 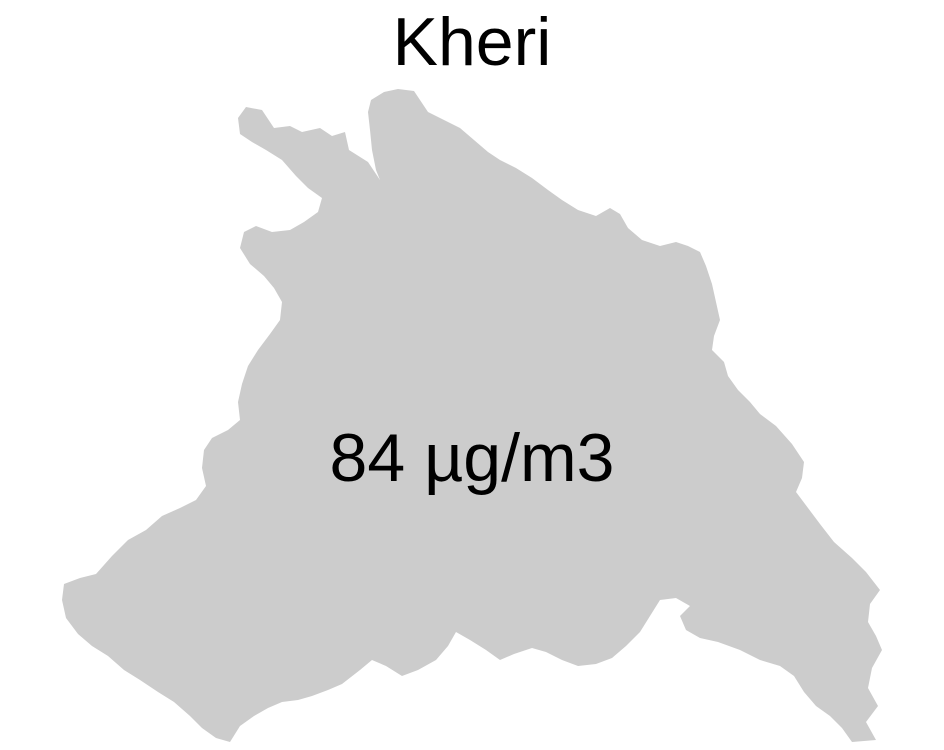 I want to click on region-value-label: 84 µg/m3, so click(x=472, y=458).